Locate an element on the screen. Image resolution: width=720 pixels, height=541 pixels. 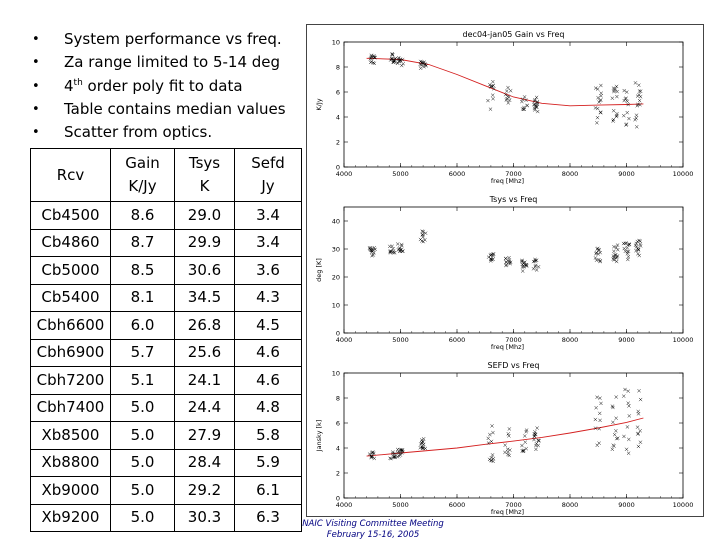
value-cell: 5.8 is located at coordinates (268, 435).